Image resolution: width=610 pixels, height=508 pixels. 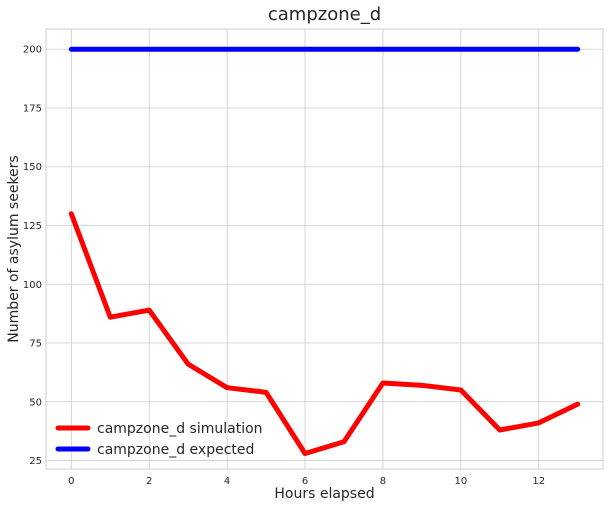 What do you see at coordinates (32, 256) in the screenshot?
I see `y-tick-labels: 25 50 75 100 125 150 175 200` at bounding box center [32, 256].